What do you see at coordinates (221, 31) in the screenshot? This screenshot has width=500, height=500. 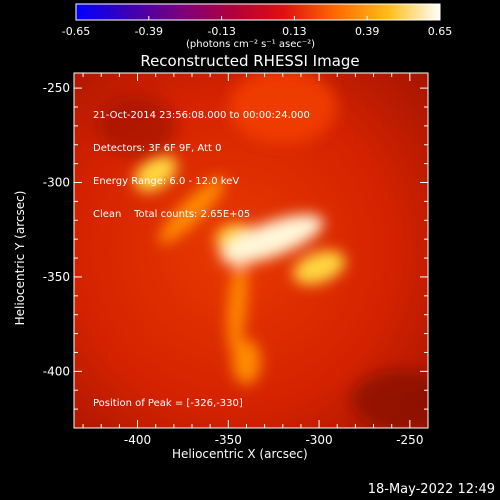 I see `colorbar-tick-label: -0.13` at bounding box center [221, 31].